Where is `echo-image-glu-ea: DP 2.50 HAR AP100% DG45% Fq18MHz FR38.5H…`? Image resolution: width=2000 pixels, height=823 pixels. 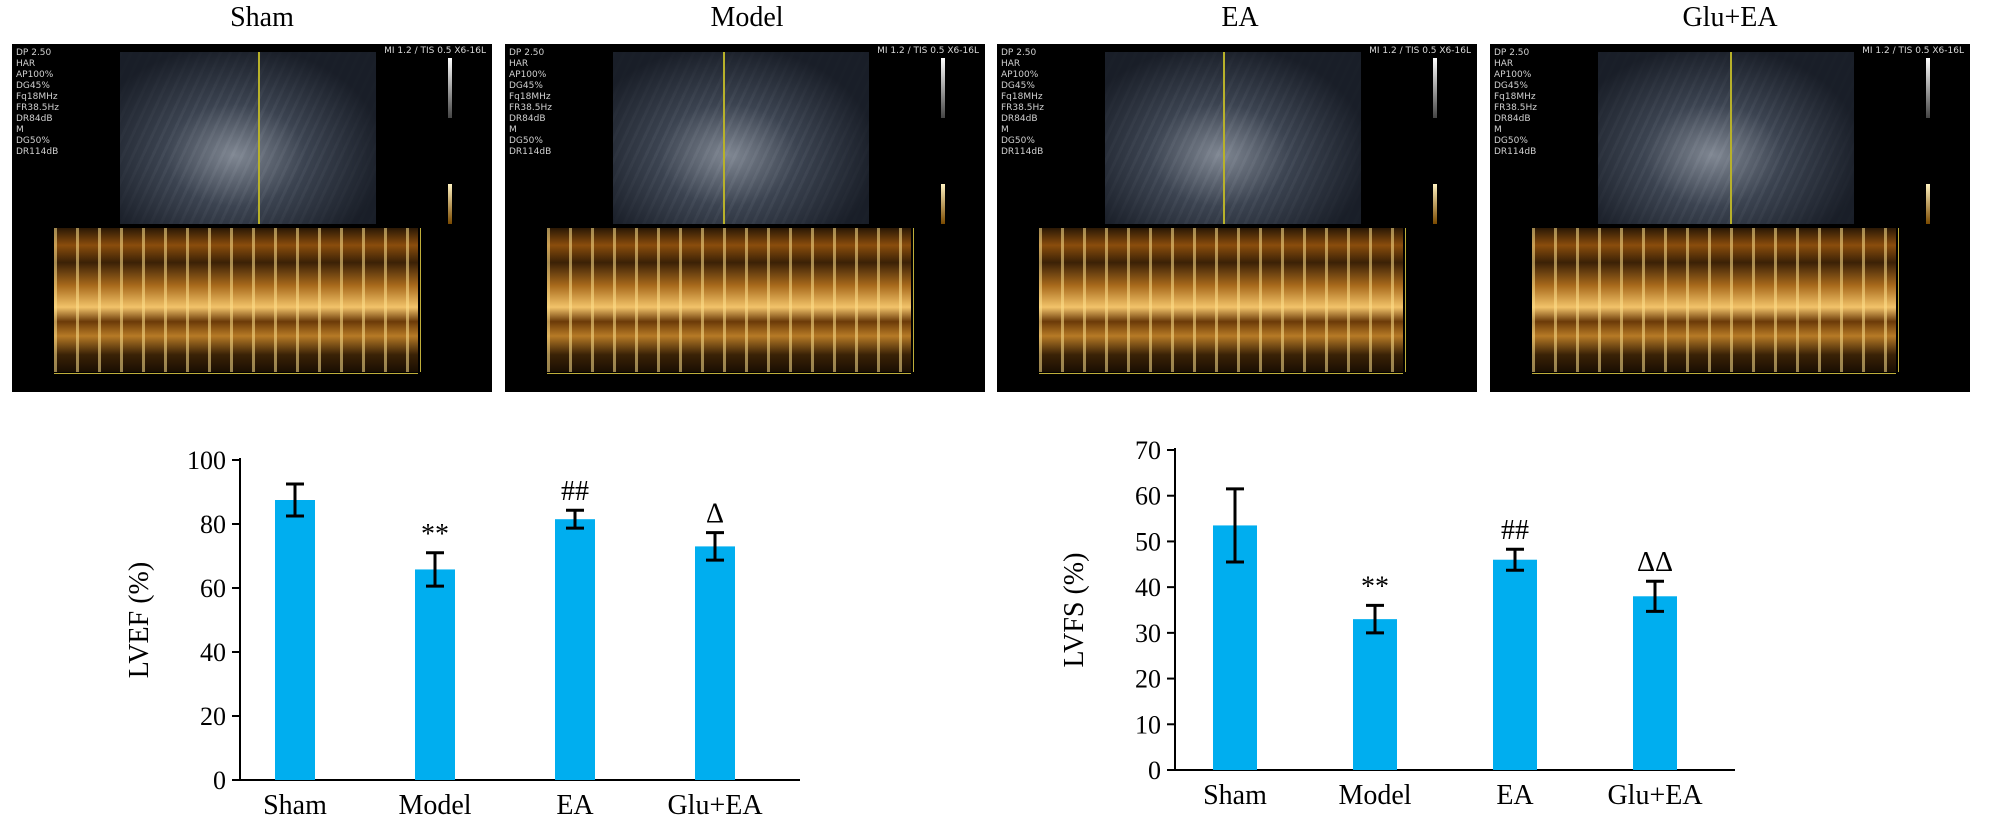 echo-image-glu-ea: DP 2.50 HAR AP100% DG45% Fq18MHz FR38.5H… is located at coordinates (1730, 218).